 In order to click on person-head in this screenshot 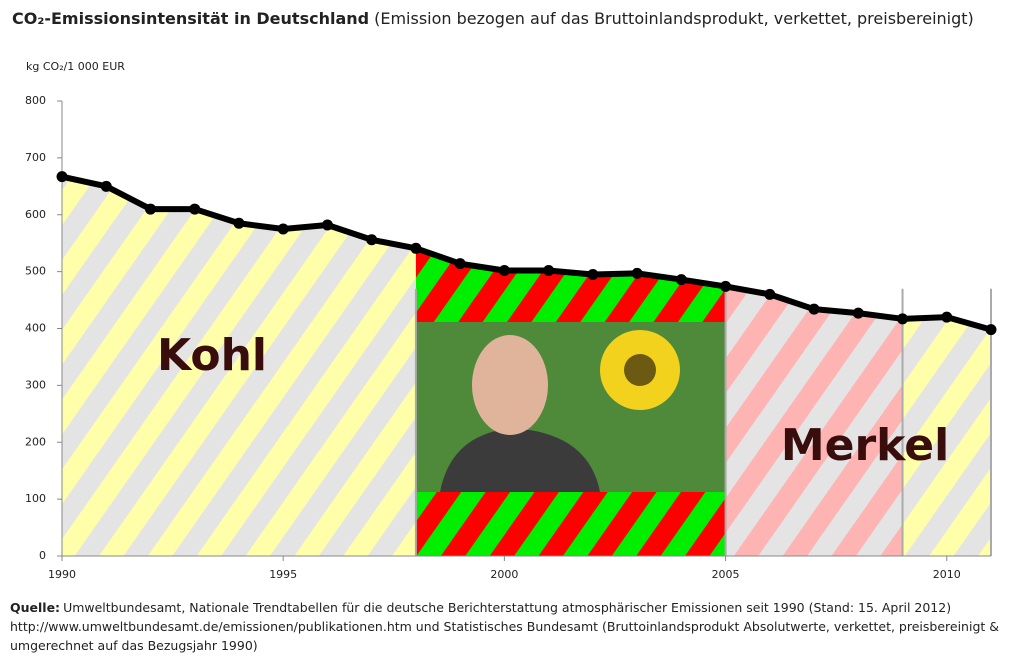, I will do `click(510, 385)`.